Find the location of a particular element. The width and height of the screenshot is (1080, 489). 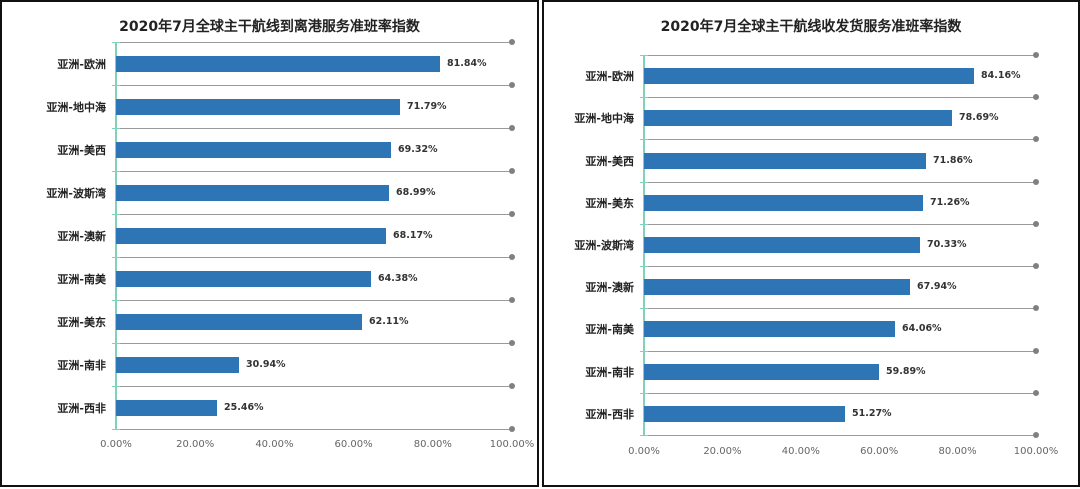

data-label: 71.79% is located at coordinates (427, 106).